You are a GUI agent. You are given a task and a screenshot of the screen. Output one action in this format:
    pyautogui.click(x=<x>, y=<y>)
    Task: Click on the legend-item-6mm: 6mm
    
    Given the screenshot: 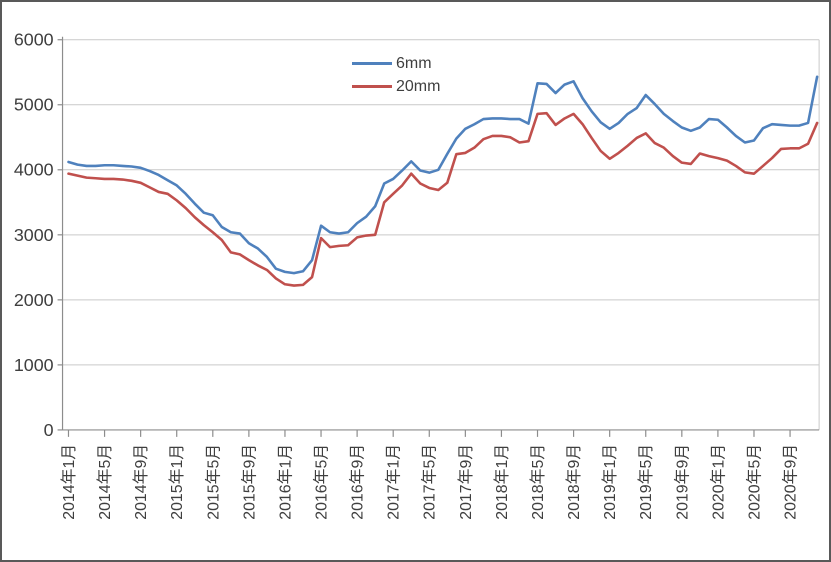 What is the action you would take?
    pyautogui.click(x=396, y=63)
    